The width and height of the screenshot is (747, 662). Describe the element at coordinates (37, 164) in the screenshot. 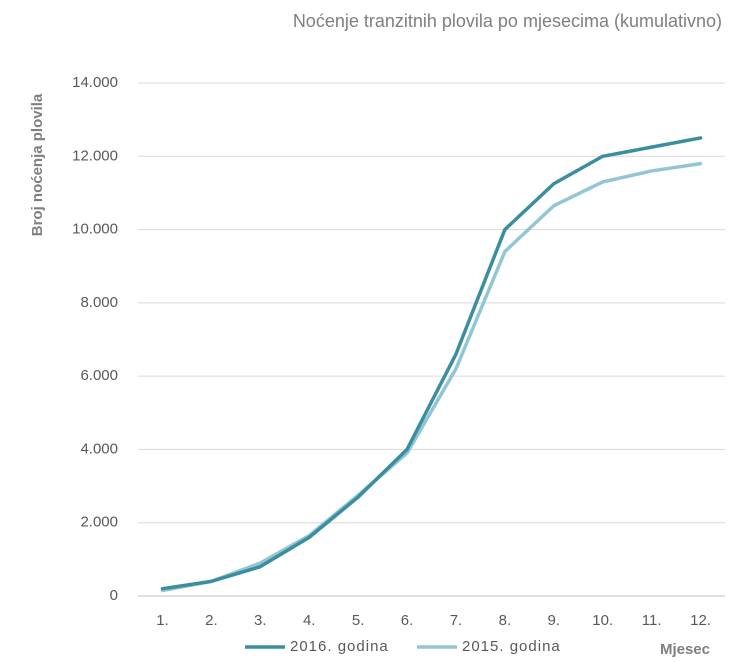

I see `y-axis-title: Broj noćenja plovila` at that location.